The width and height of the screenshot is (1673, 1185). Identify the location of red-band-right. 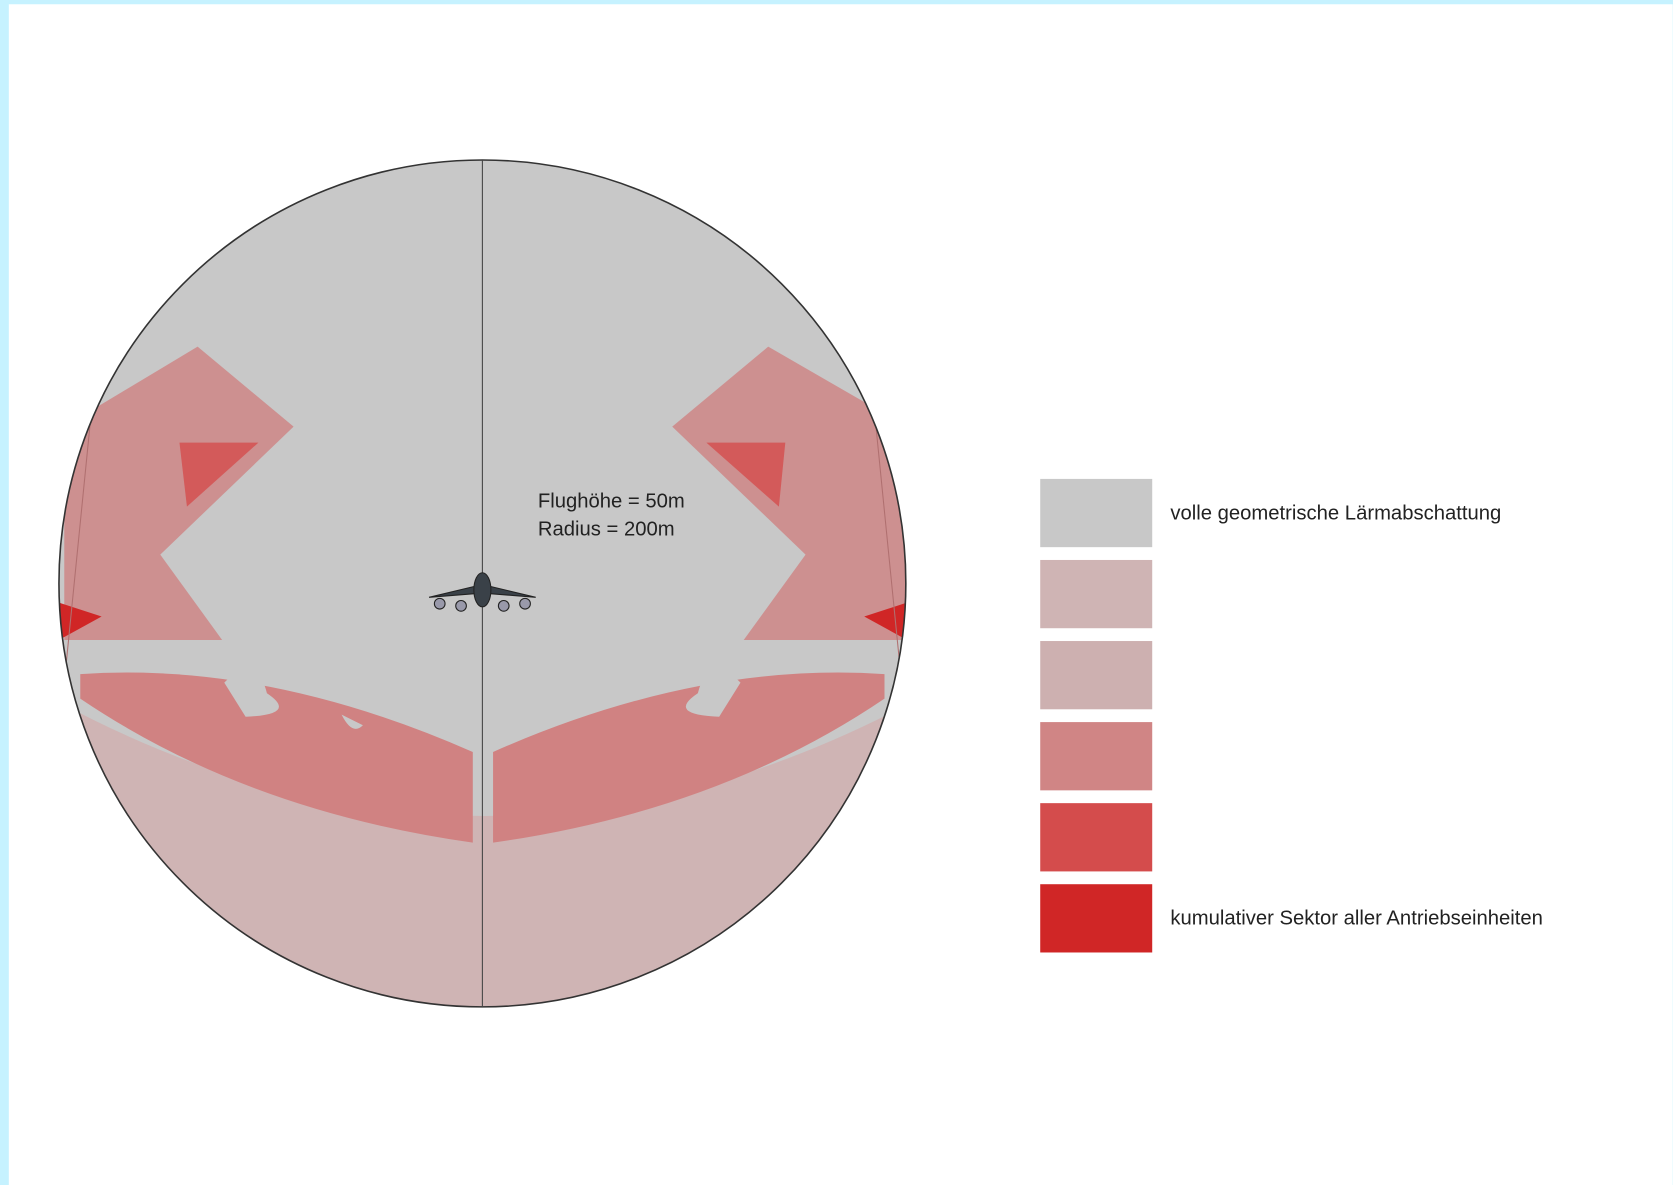
(689, 757).